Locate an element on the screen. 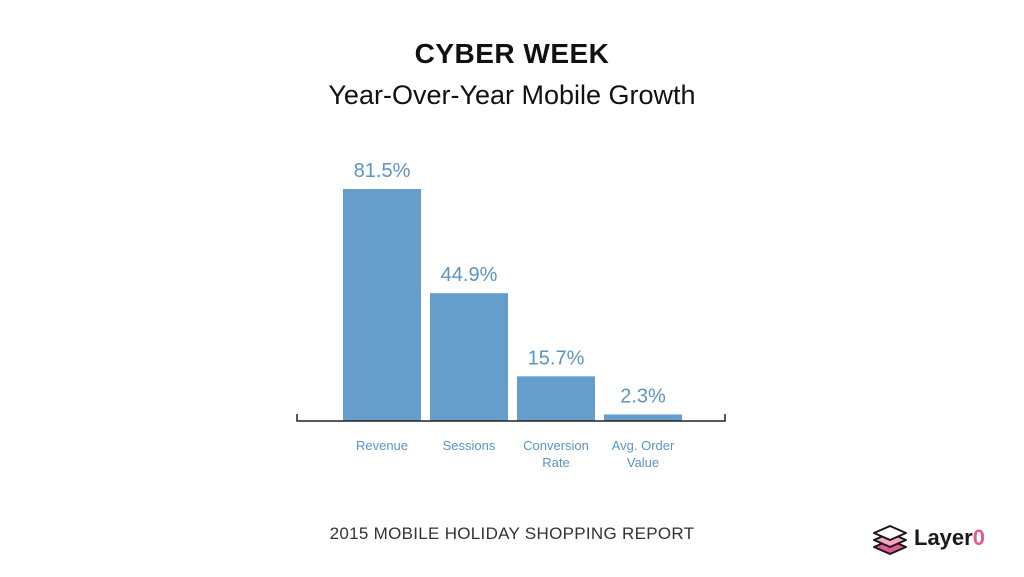 The width and height of the screenshot is (1024, 577). category-label: Rate is located at coordinates (555, 462).